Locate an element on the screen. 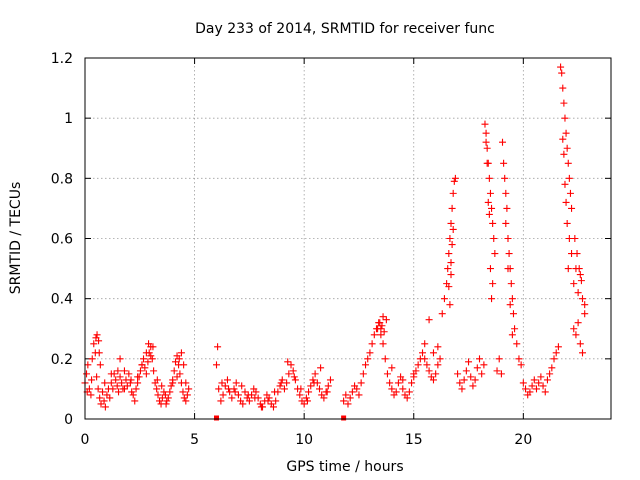 The width and height of the screenshot is (640, 480). x-tick-label: 5 is located at coordinates (194, 440).